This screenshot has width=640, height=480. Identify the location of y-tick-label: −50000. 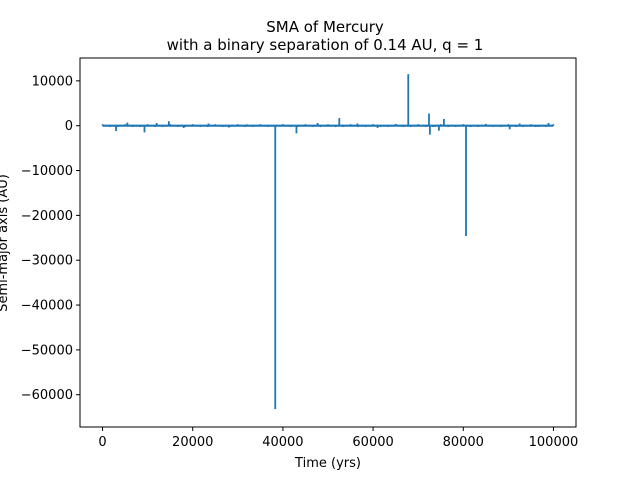
(47, 350).